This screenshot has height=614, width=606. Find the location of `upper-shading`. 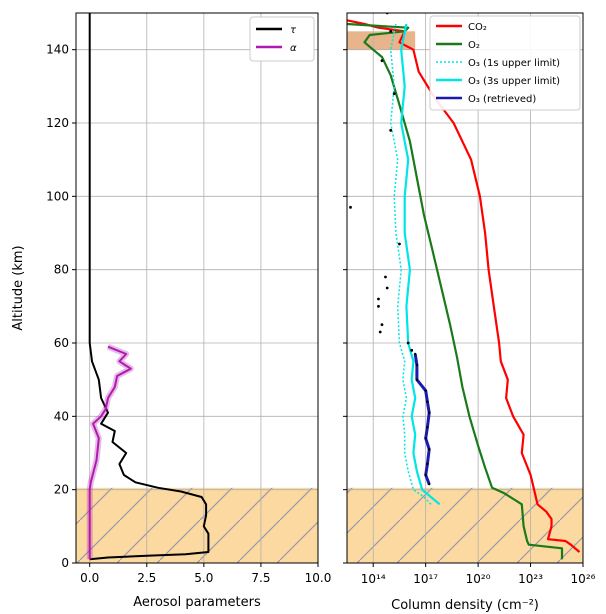

upper-shading is located at coordinates (381, 40).